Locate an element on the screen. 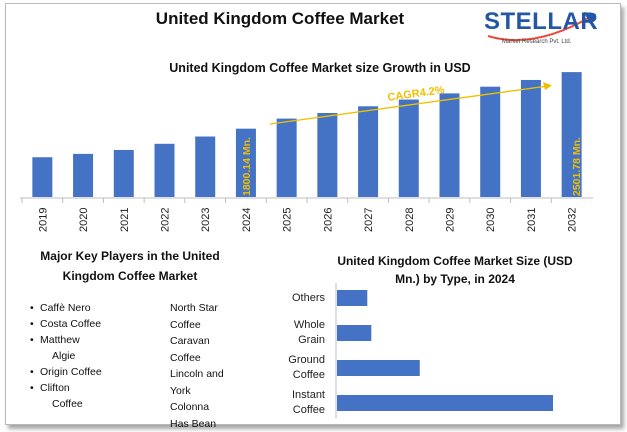 The width and height of the screenshot is (627, 432). type-bar-instant-coffee is located at coordinates (445, 403).